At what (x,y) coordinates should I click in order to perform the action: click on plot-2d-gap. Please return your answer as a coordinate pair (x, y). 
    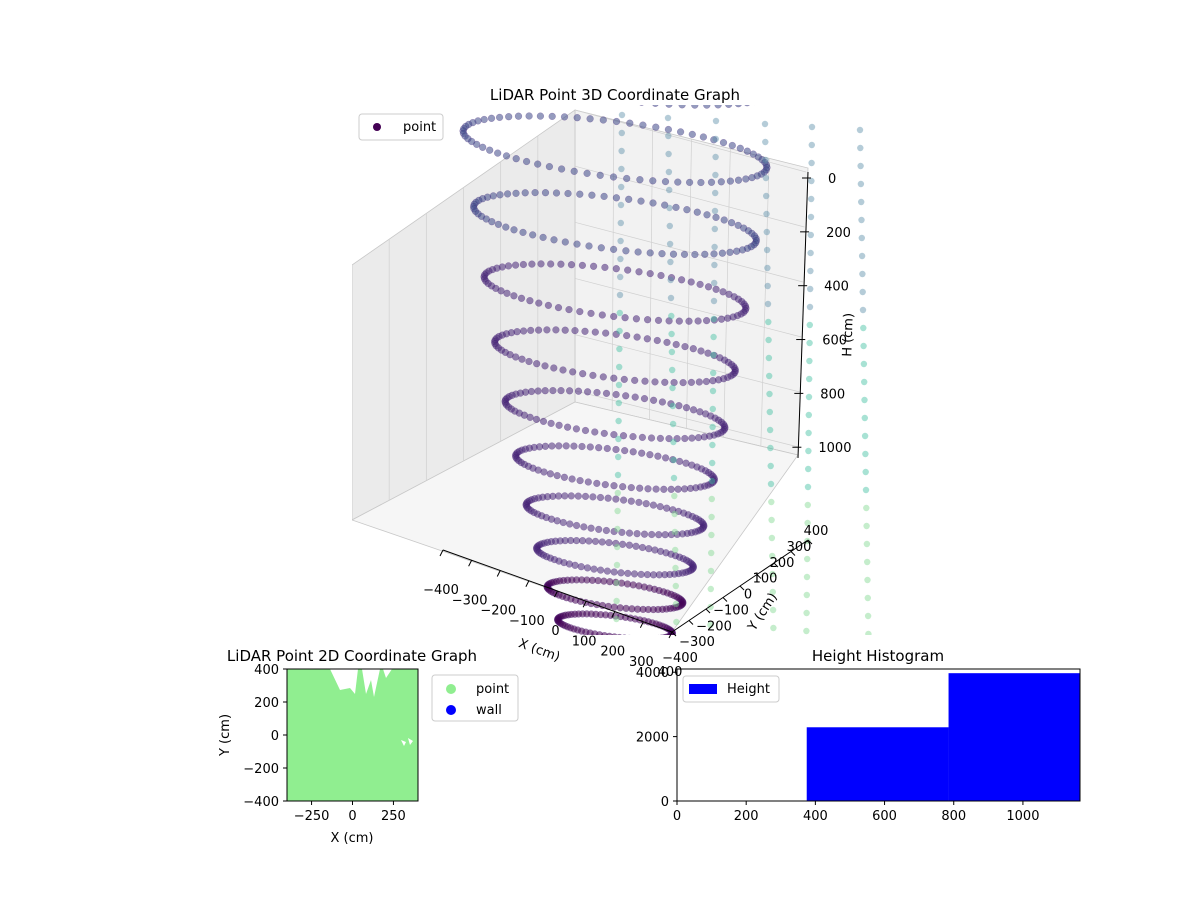
    Looking at the image, I should click on (371, 707).